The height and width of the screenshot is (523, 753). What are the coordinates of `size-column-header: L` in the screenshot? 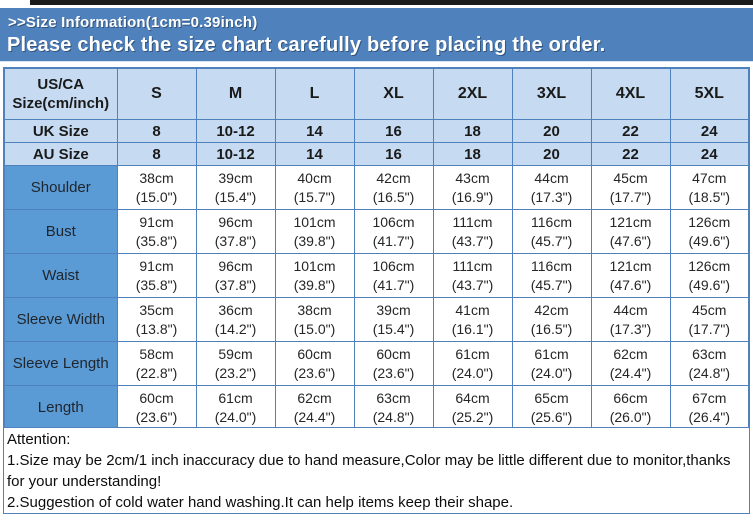 It's located at (314, 93).